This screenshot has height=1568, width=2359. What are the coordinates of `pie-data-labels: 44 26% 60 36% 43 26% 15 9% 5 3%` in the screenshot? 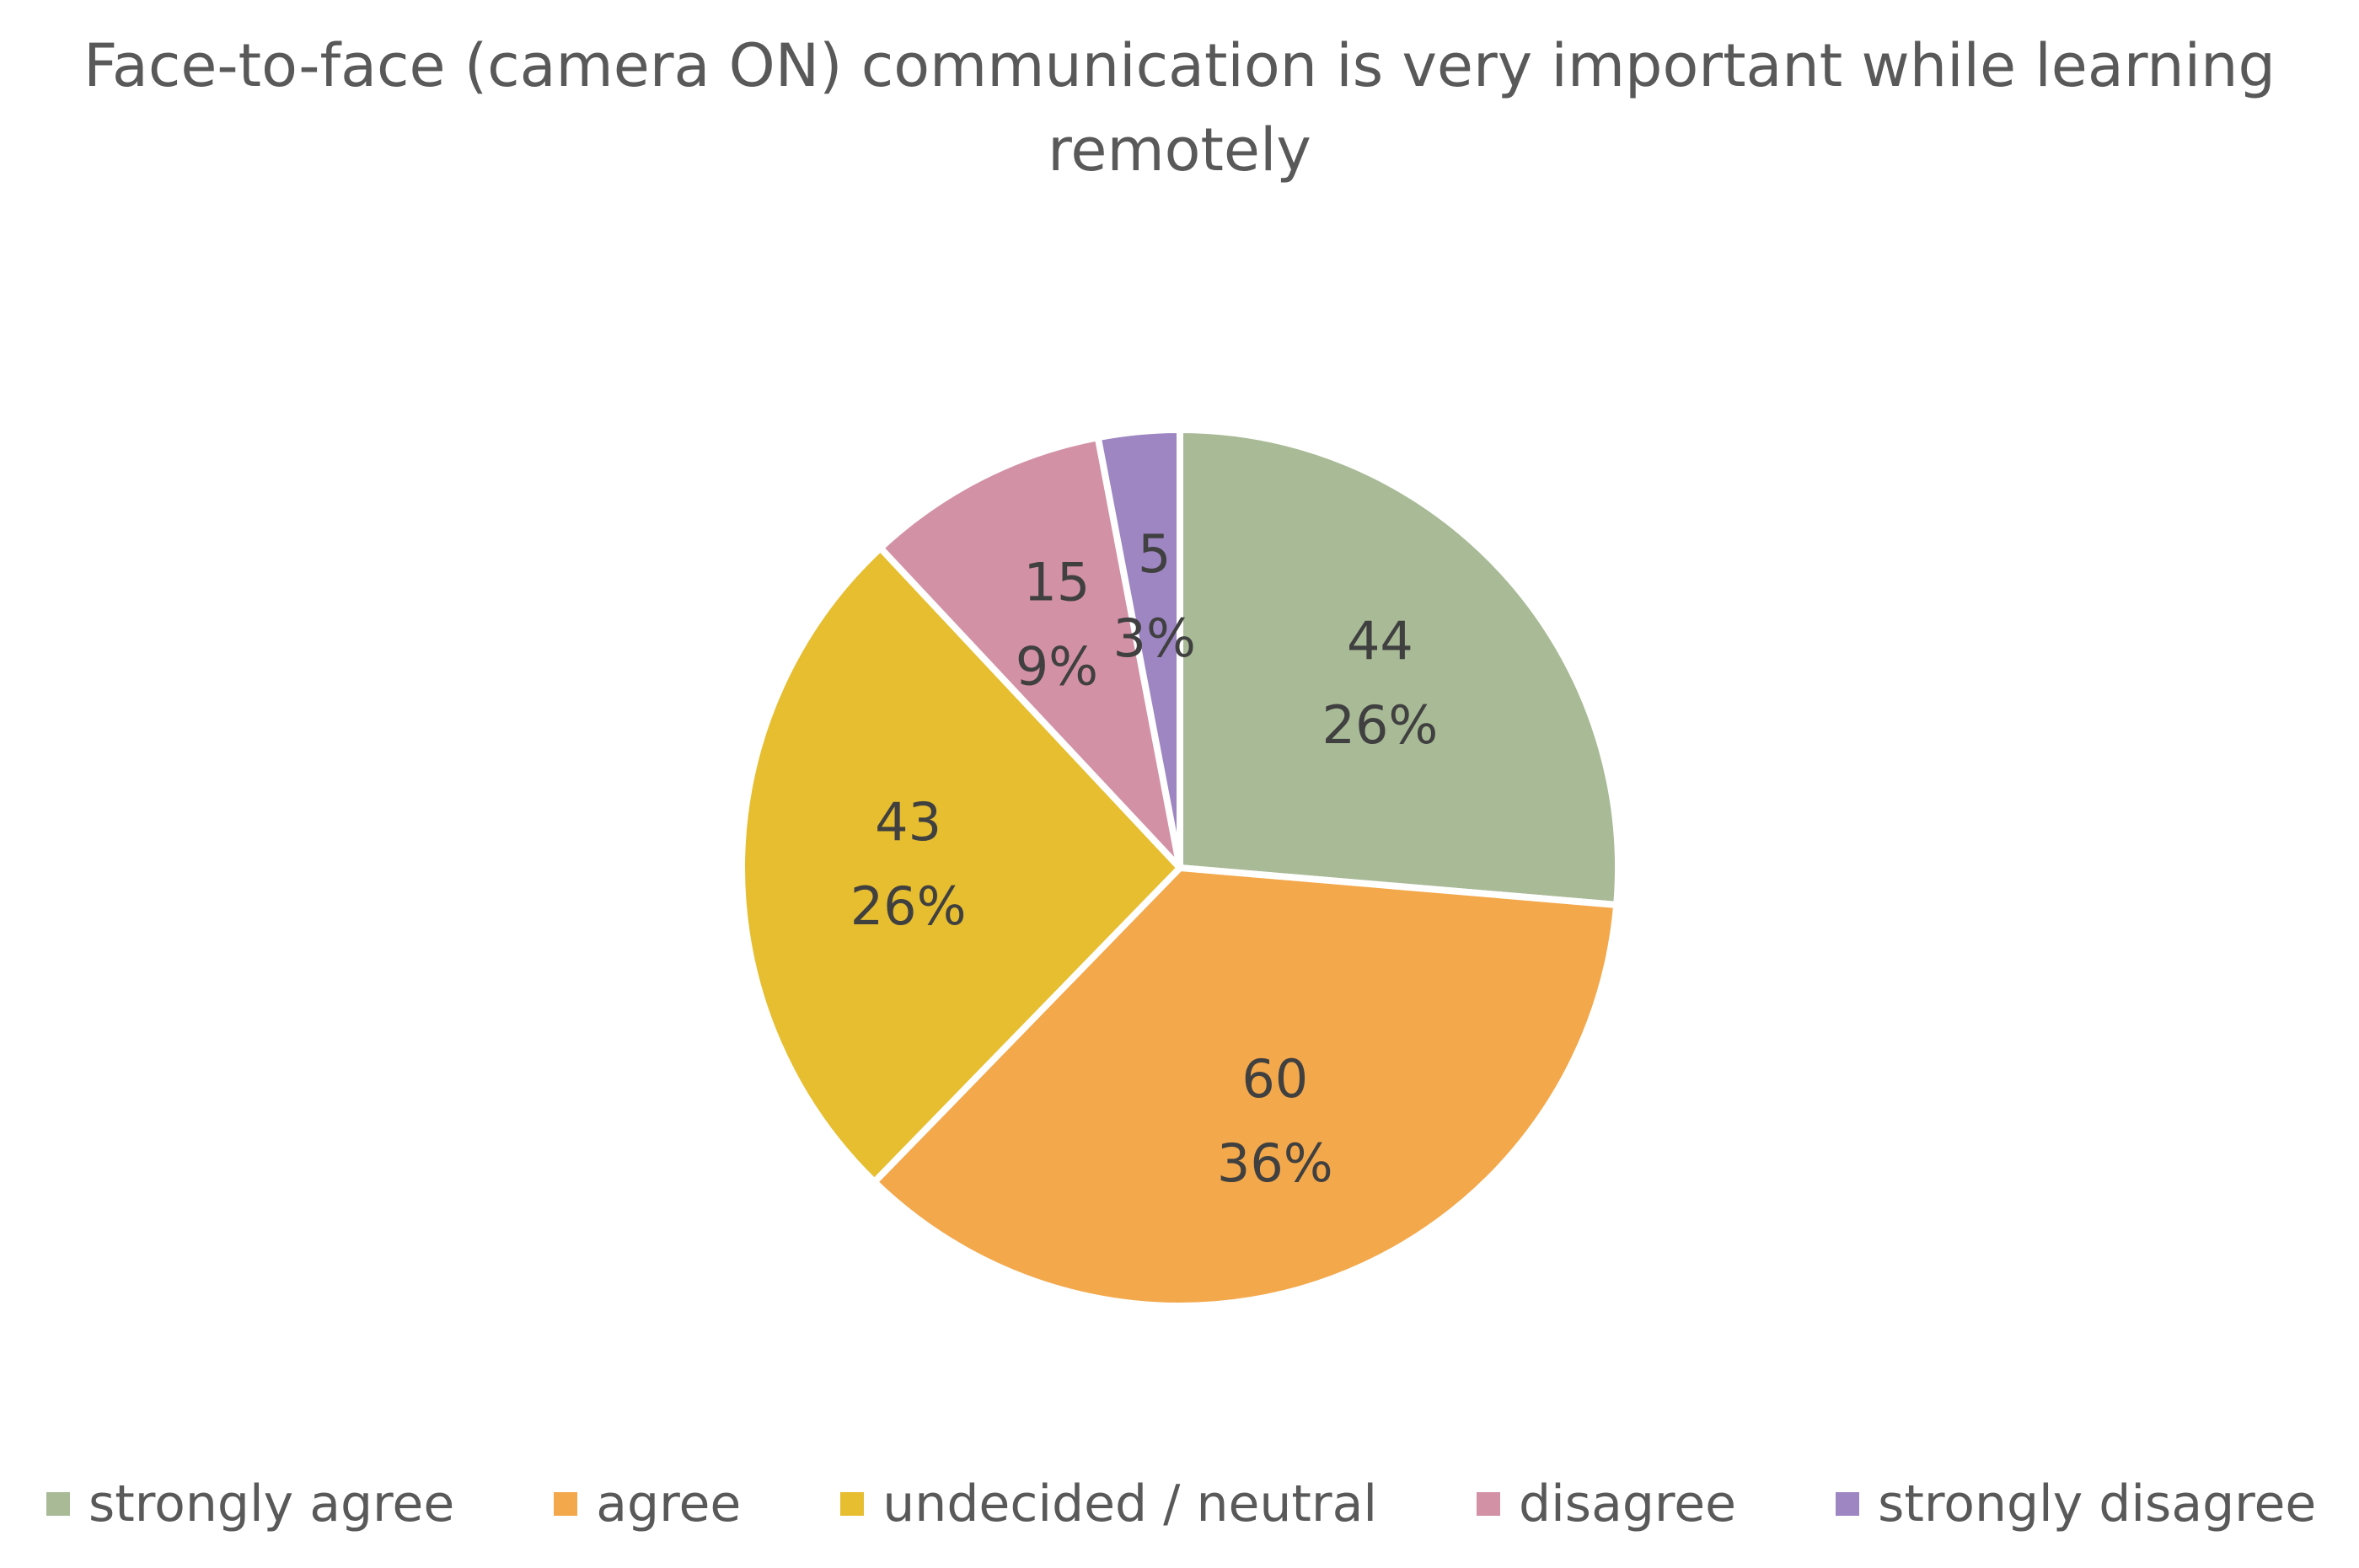 It's located at (1144, 858).